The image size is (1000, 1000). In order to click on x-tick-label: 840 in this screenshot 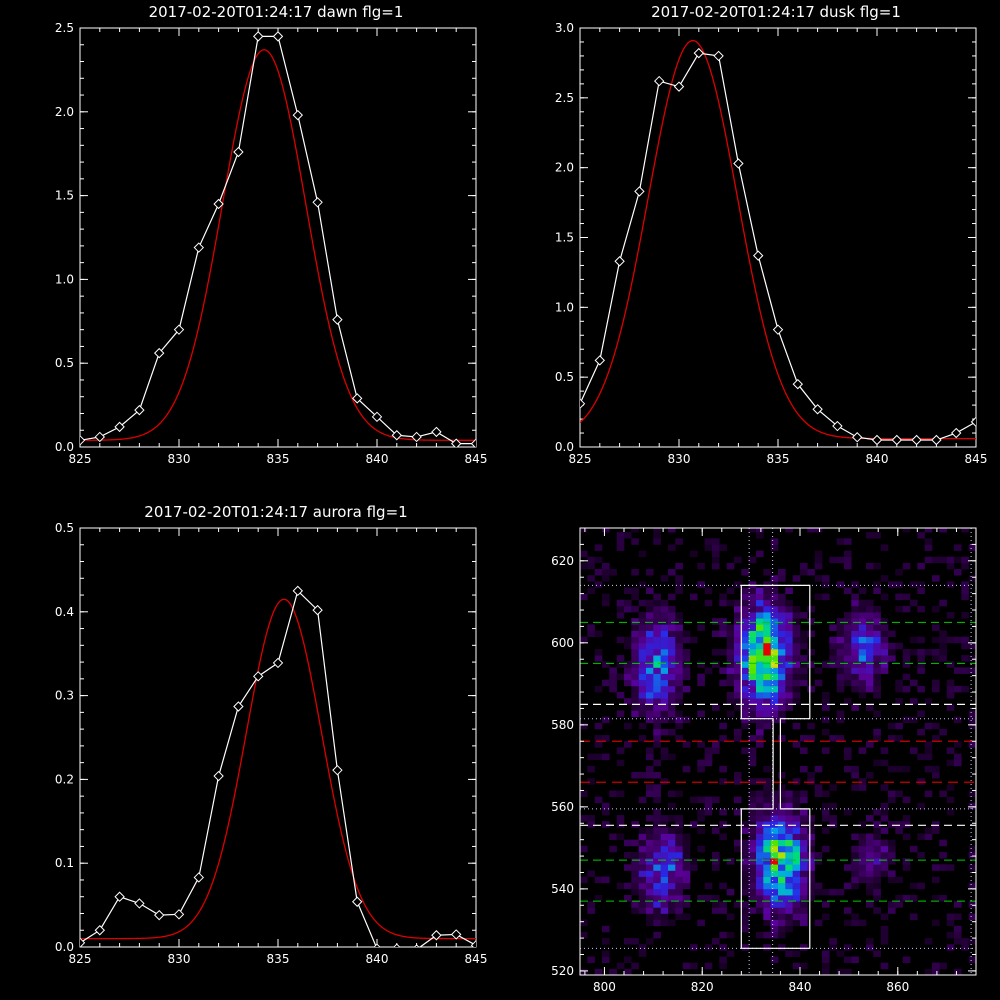, I will do `click(877, 459)`.